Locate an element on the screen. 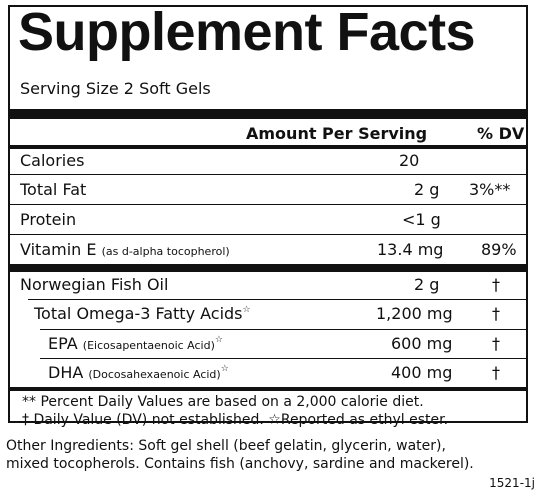 Image resolution: width=541 pixels, height=500 pixels. panel-title: Supplement Facts is located at coordinates (247, 32).